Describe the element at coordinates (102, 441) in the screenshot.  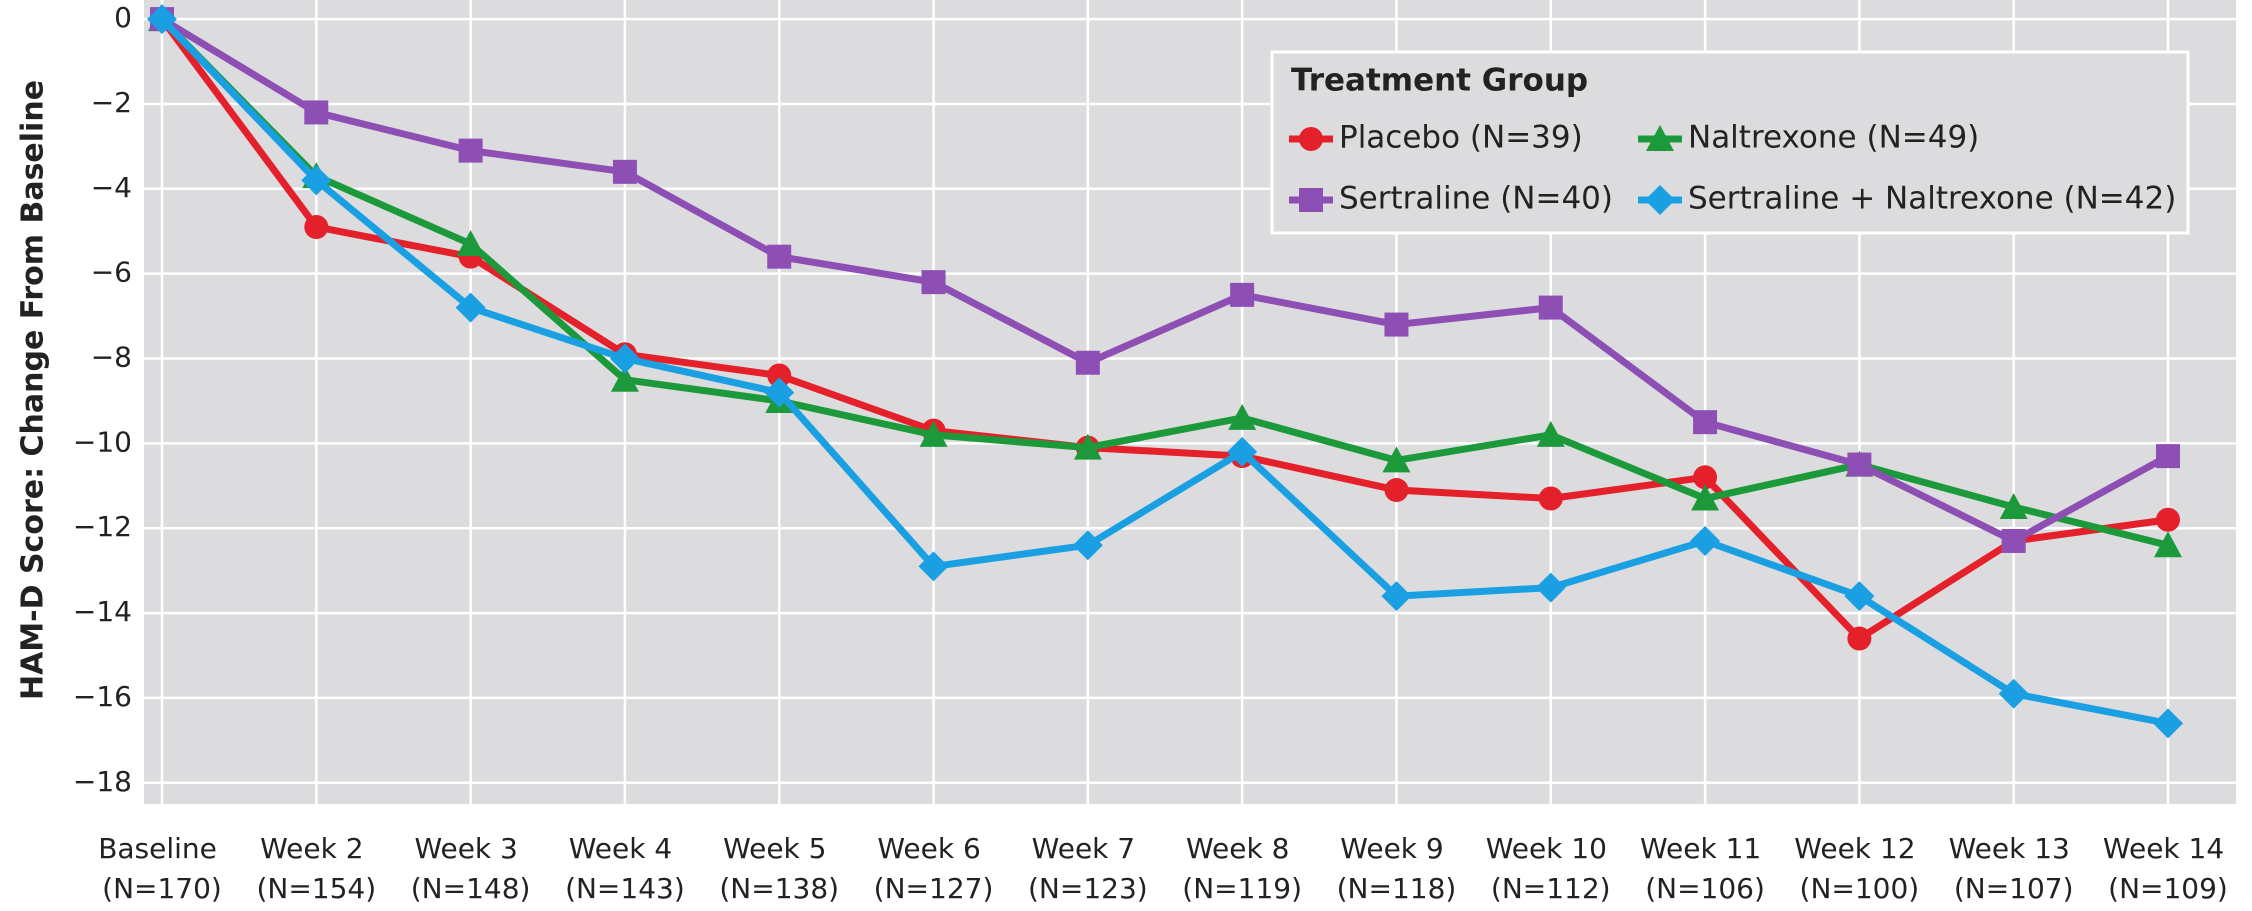
I see `y-tick-label: −10` at that location.